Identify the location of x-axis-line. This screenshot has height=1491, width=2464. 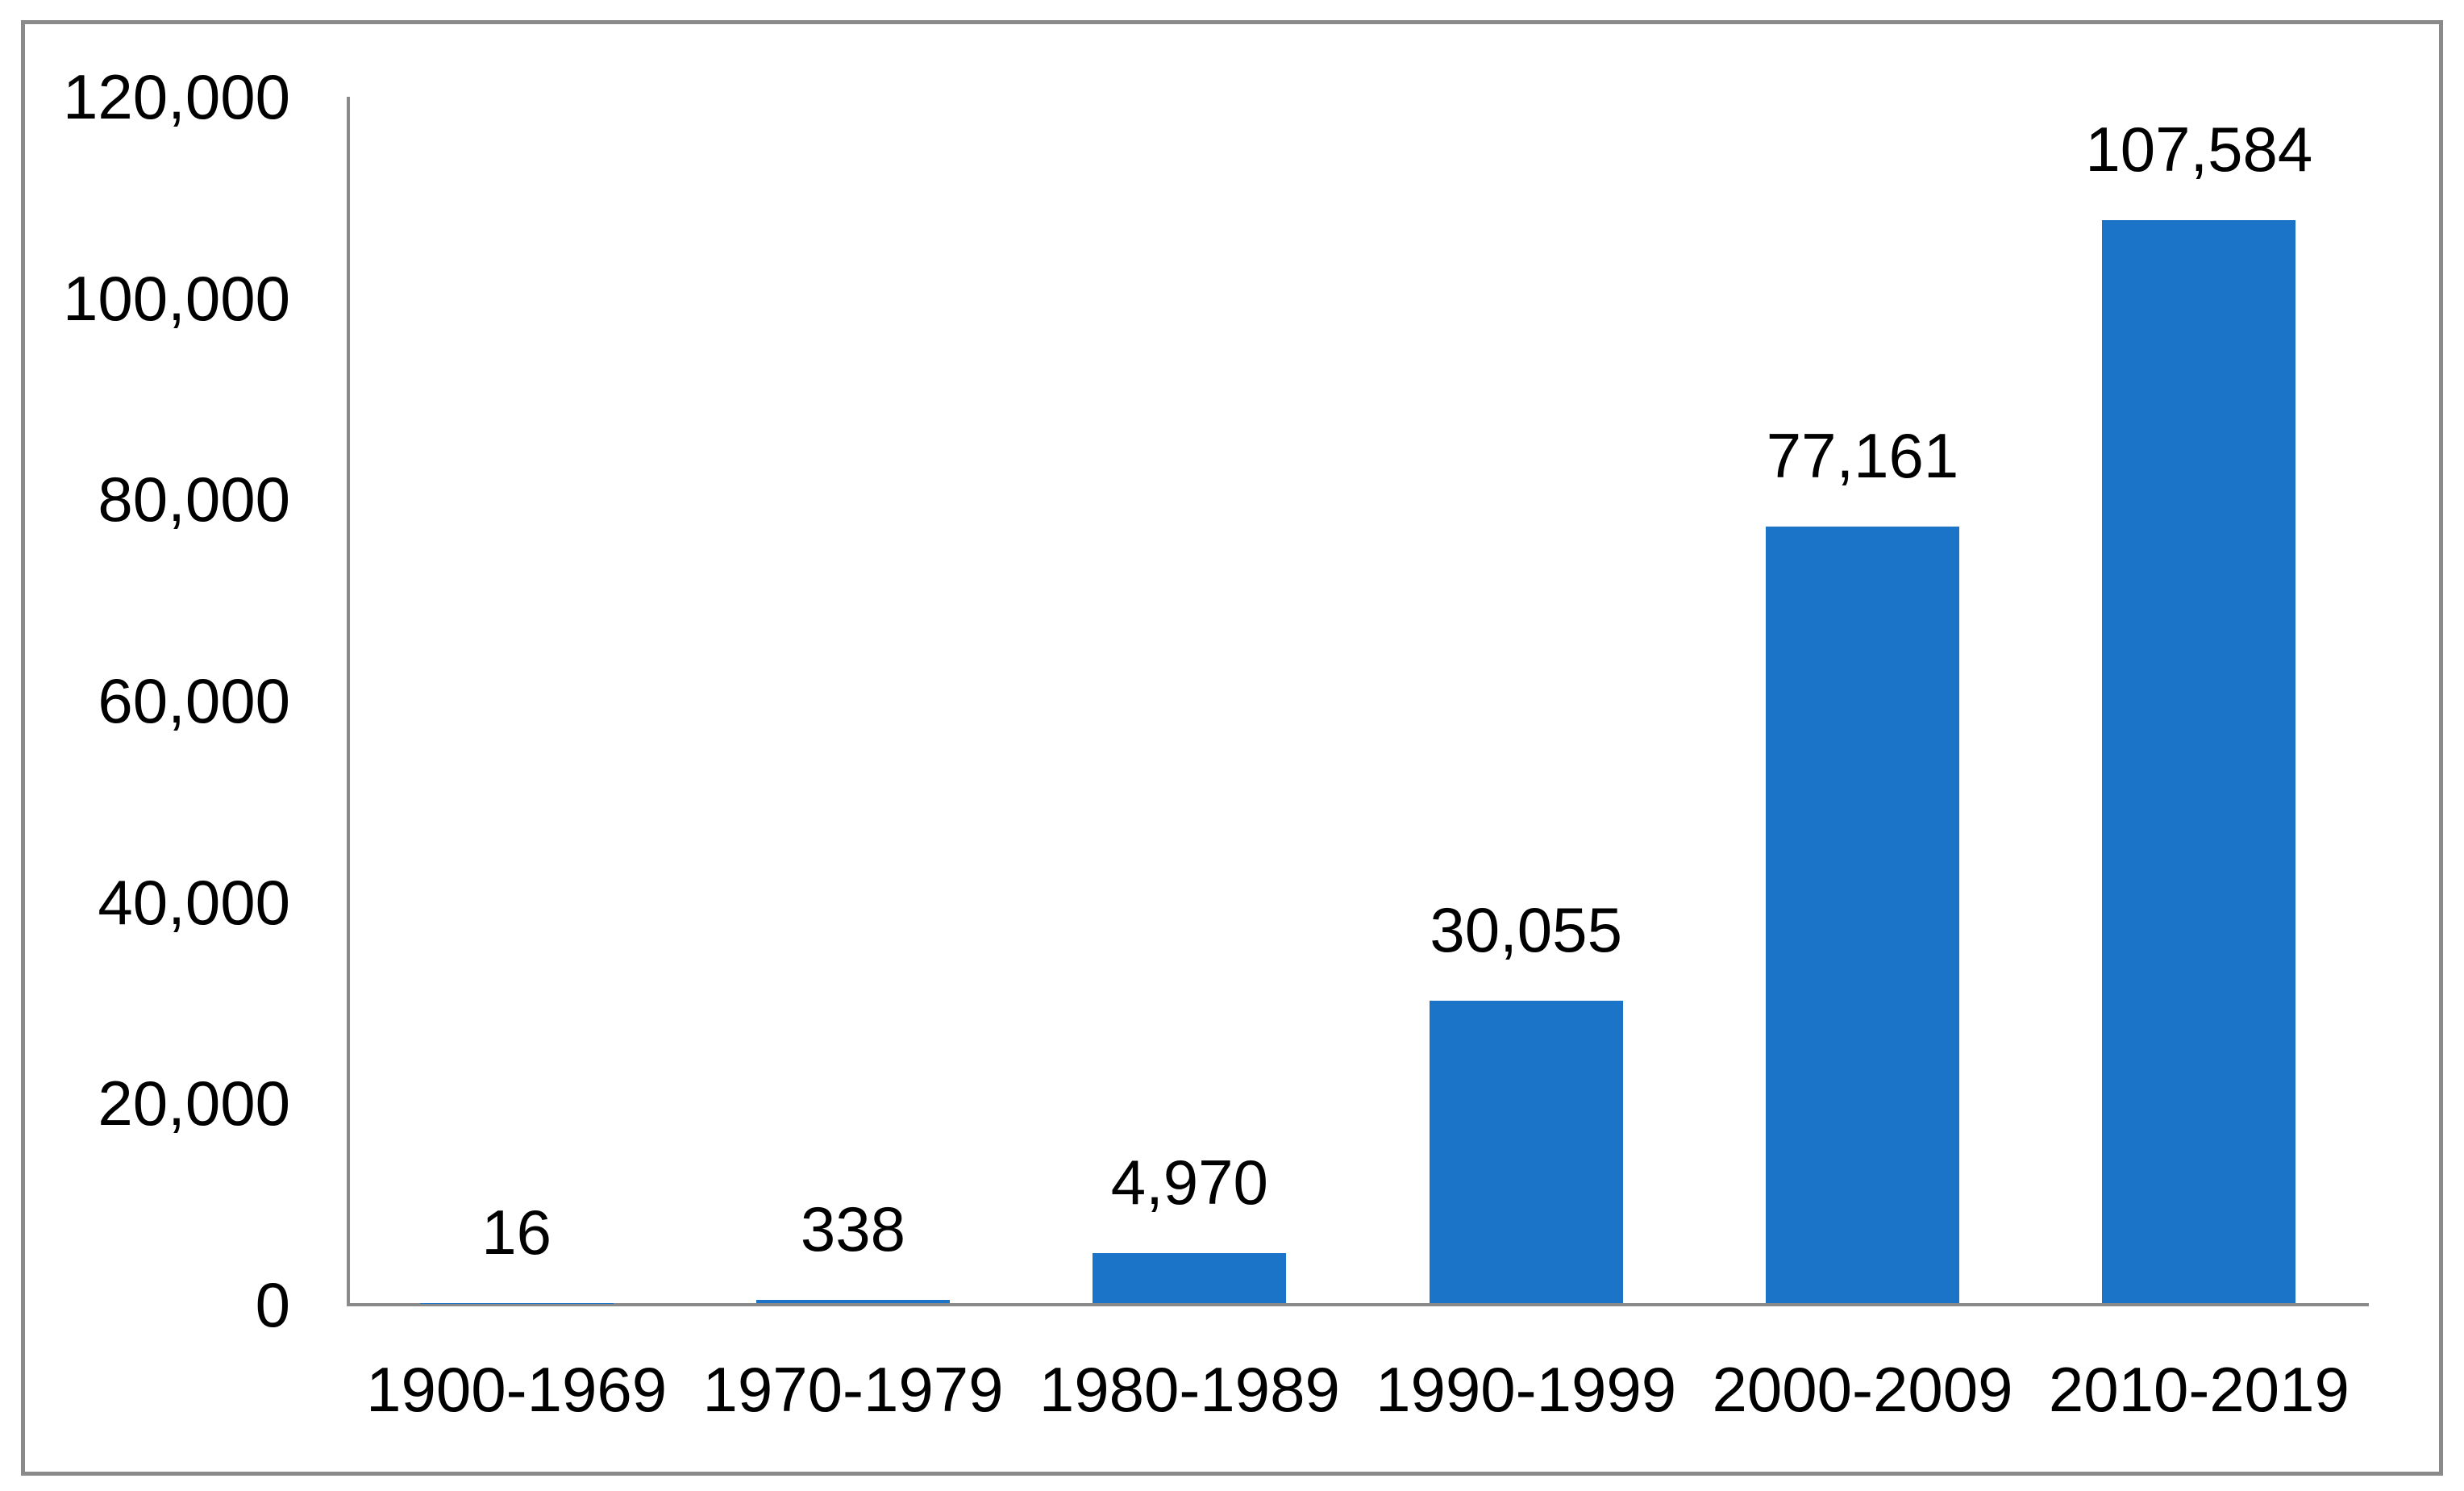
(1358, 1304).